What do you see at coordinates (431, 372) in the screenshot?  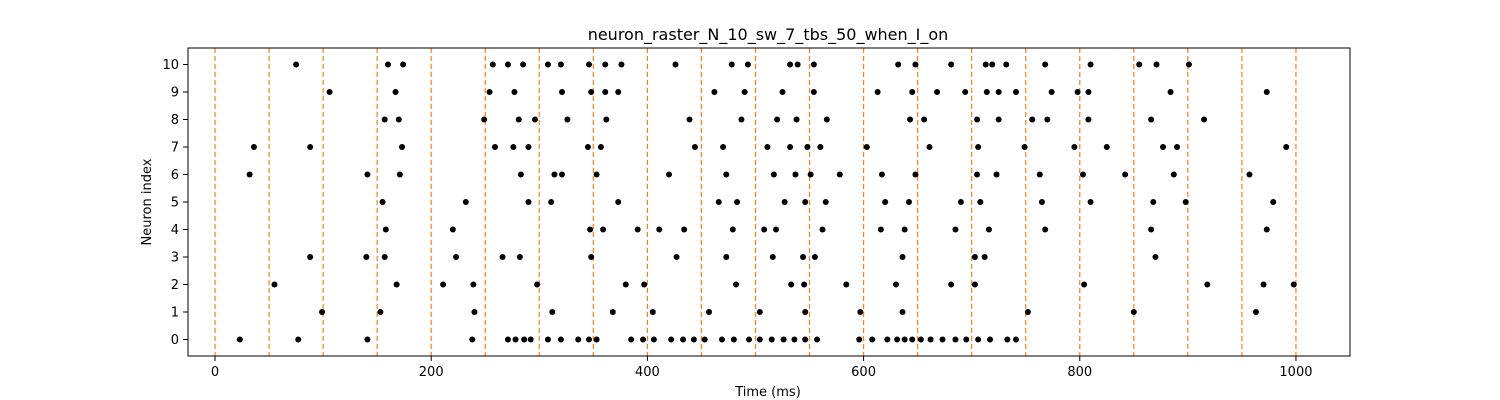 I see `x-tick-label: 200` at bounding box center [431, 372].